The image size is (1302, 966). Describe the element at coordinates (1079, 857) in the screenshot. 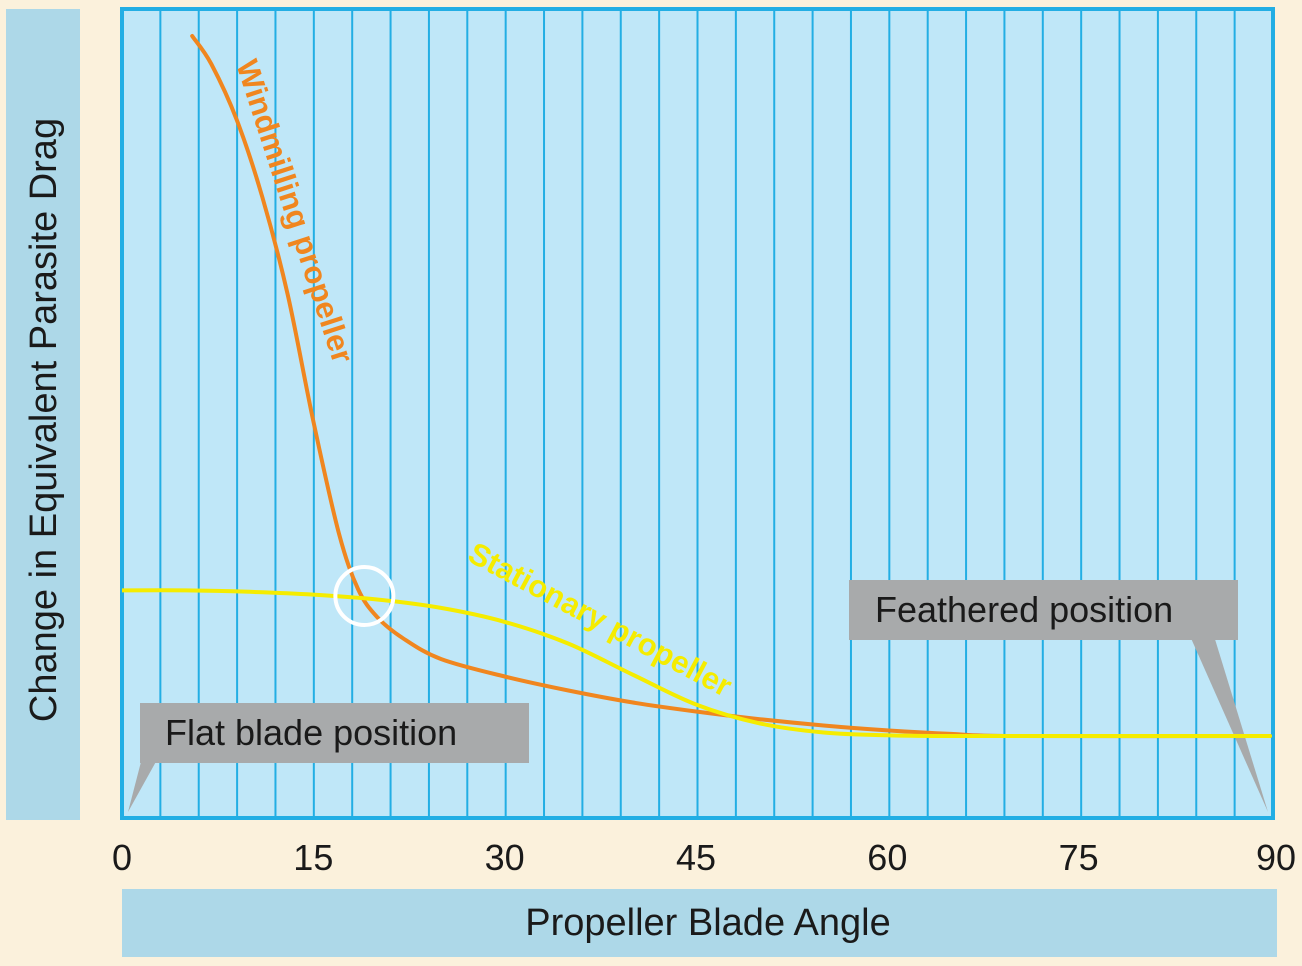

I see `x-tick-label: 75` at that location.